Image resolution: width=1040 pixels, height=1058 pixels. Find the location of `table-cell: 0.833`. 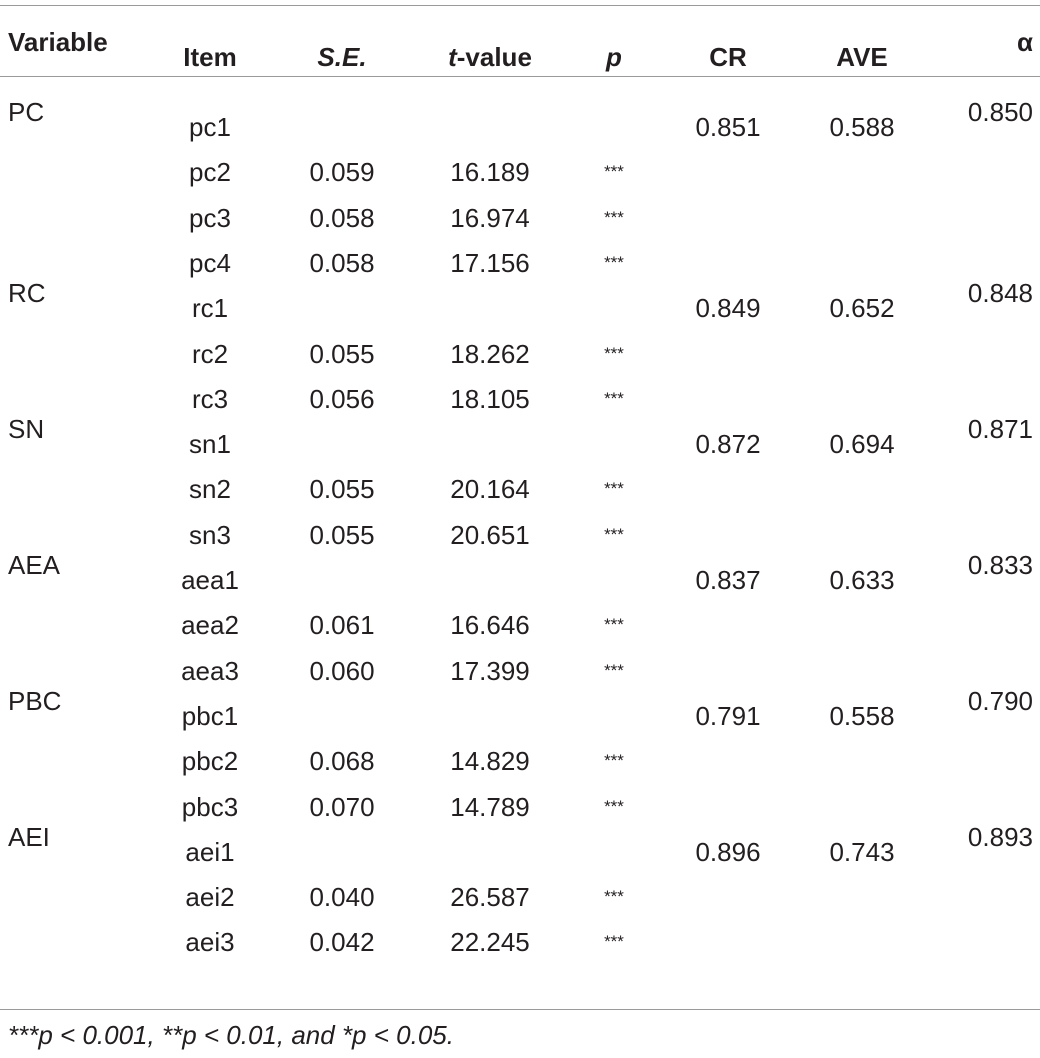

table-cell: 0.833 is located at coordinates (1000, 565).